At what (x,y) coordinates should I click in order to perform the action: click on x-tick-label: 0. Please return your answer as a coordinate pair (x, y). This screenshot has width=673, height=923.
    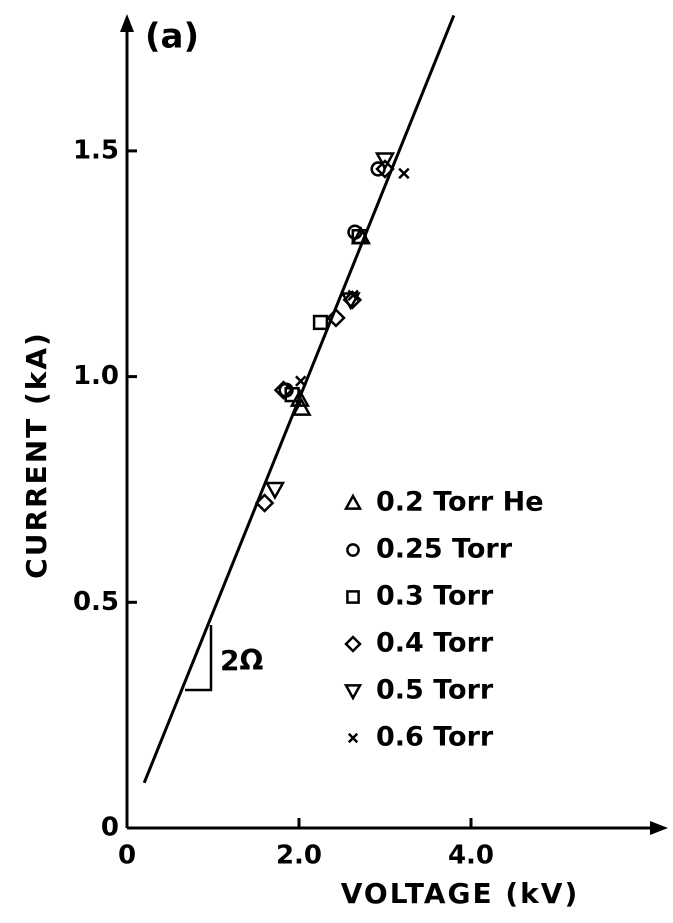
    Looking at the image, I should click on (127, 856).